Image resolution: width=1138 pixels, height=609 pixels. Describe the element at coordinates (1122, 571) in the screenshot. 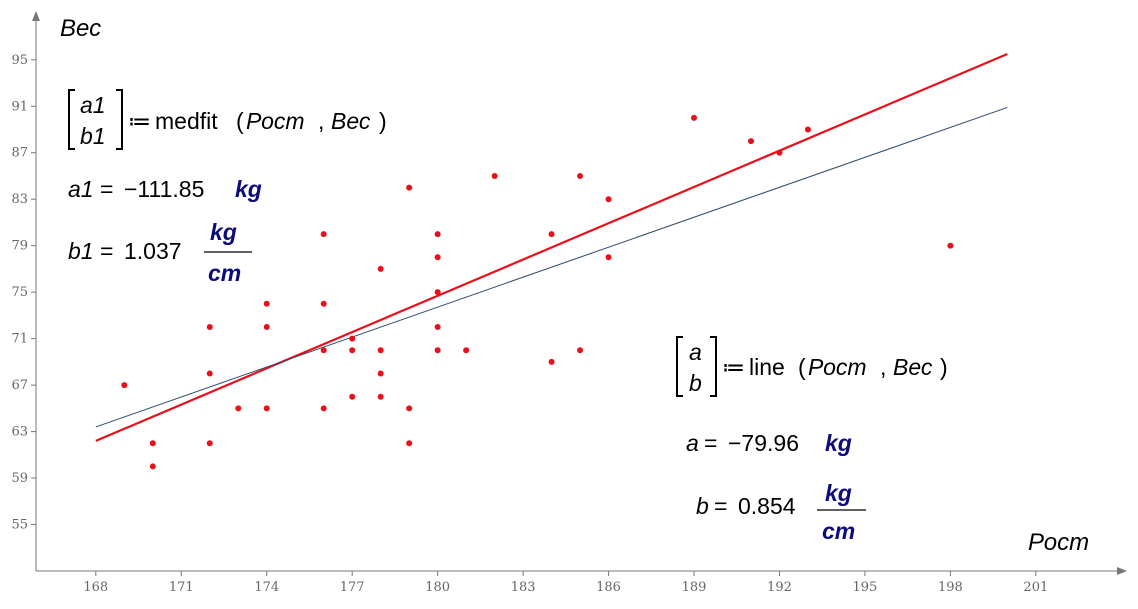

I see `x-axis-arrow` at that location.